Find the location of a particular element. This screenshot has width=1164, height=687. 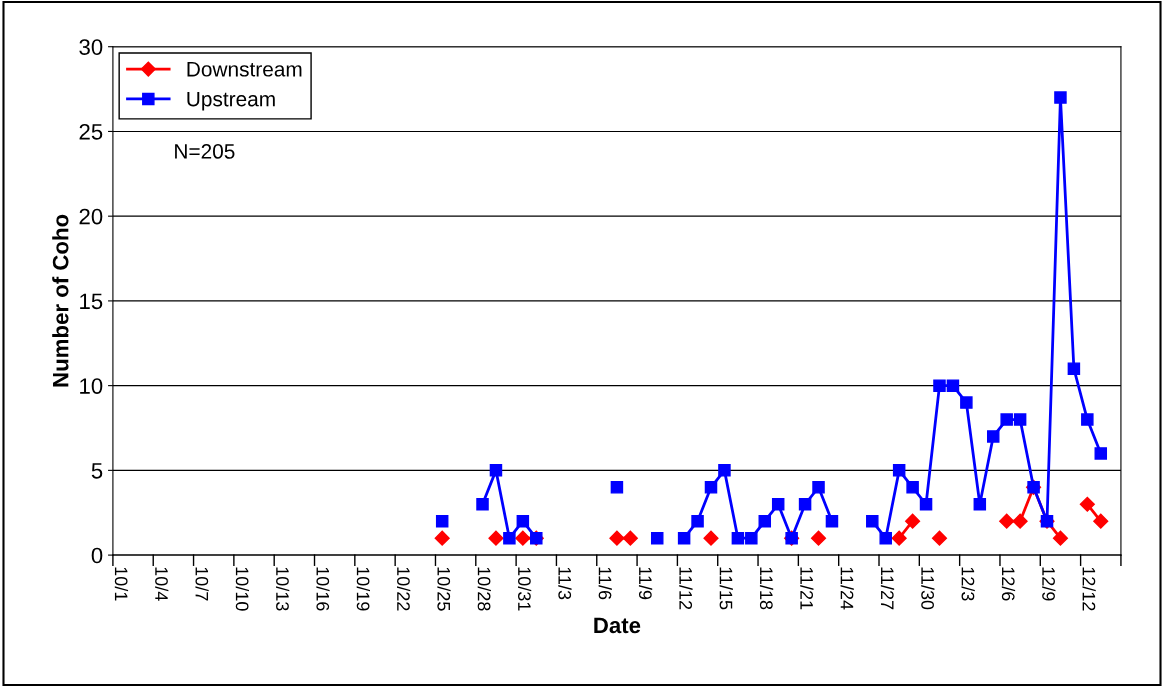

y-tick-label: 20 is located at coordinates (91, 216).